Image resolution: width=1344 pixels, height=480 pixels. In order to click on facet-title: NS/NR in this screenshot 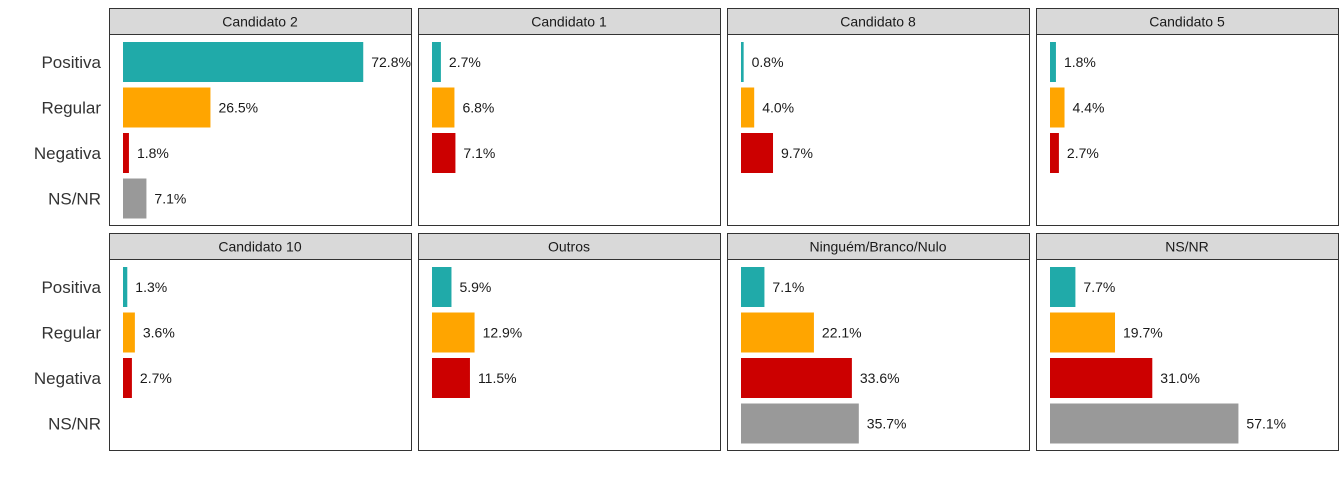, I will do `click(1187, 247)`.